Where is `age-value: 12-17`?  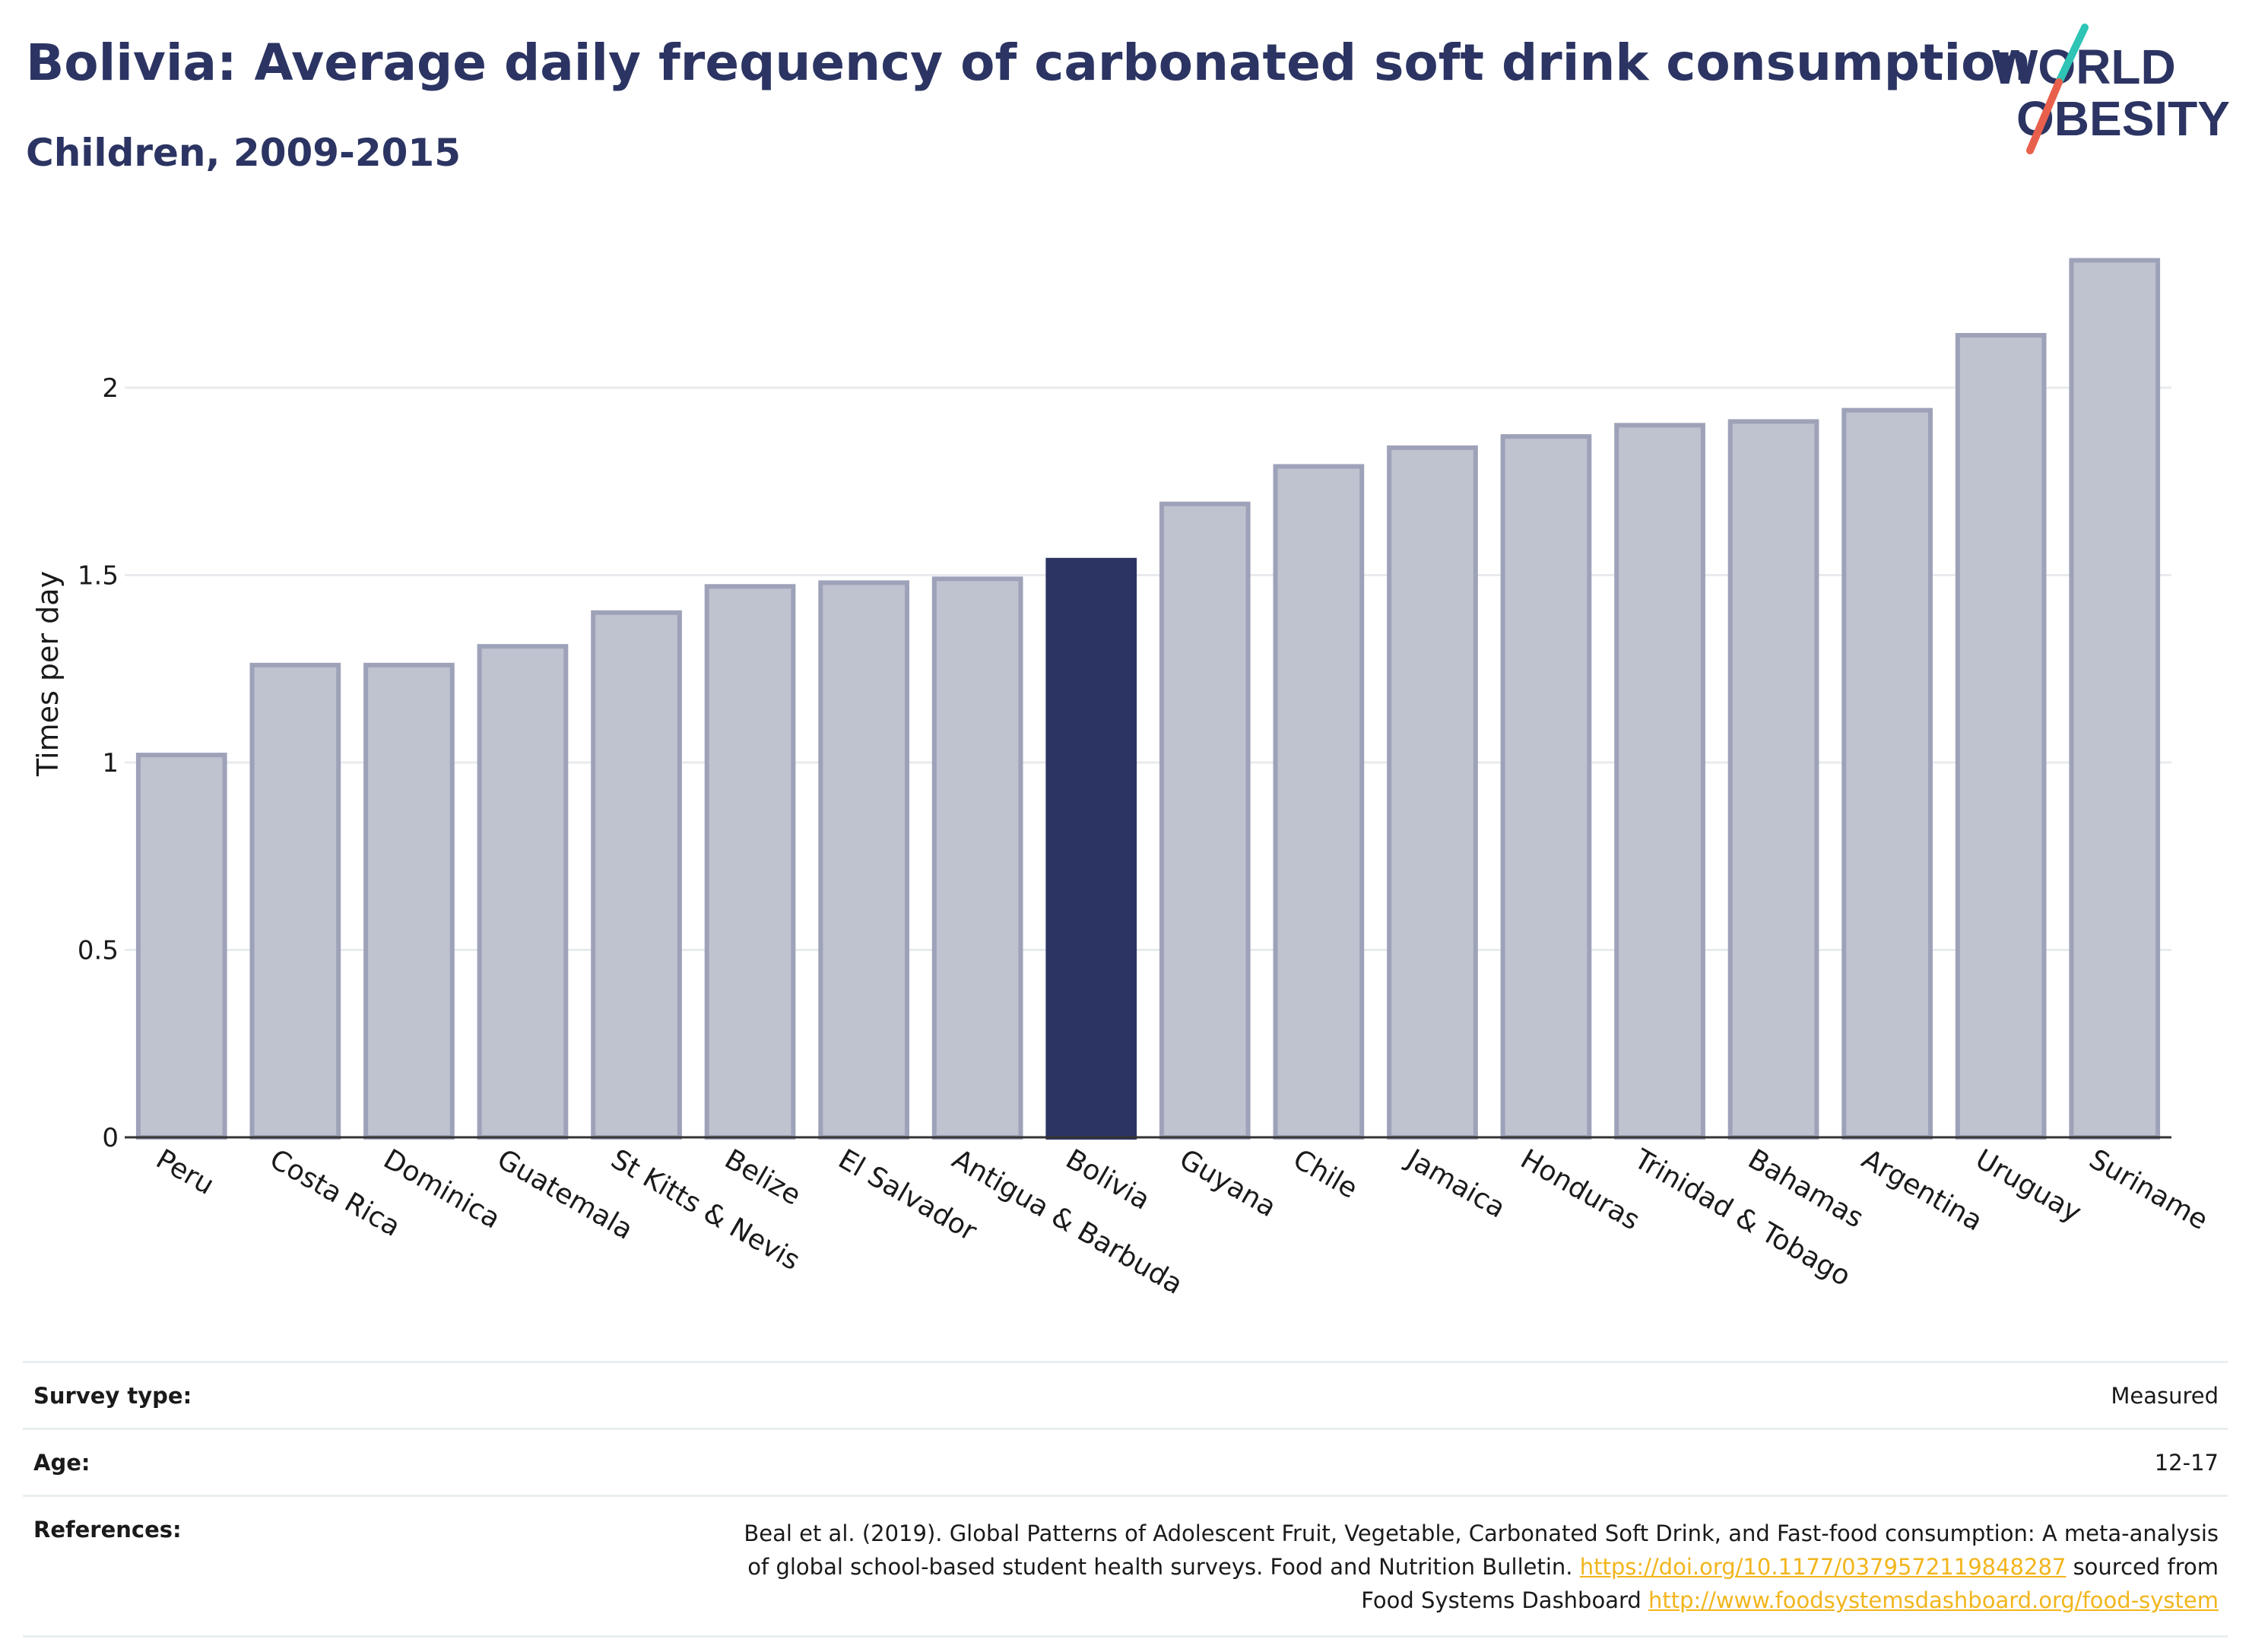
age-value: 12-17 is located at coordinates (1275, 1462).